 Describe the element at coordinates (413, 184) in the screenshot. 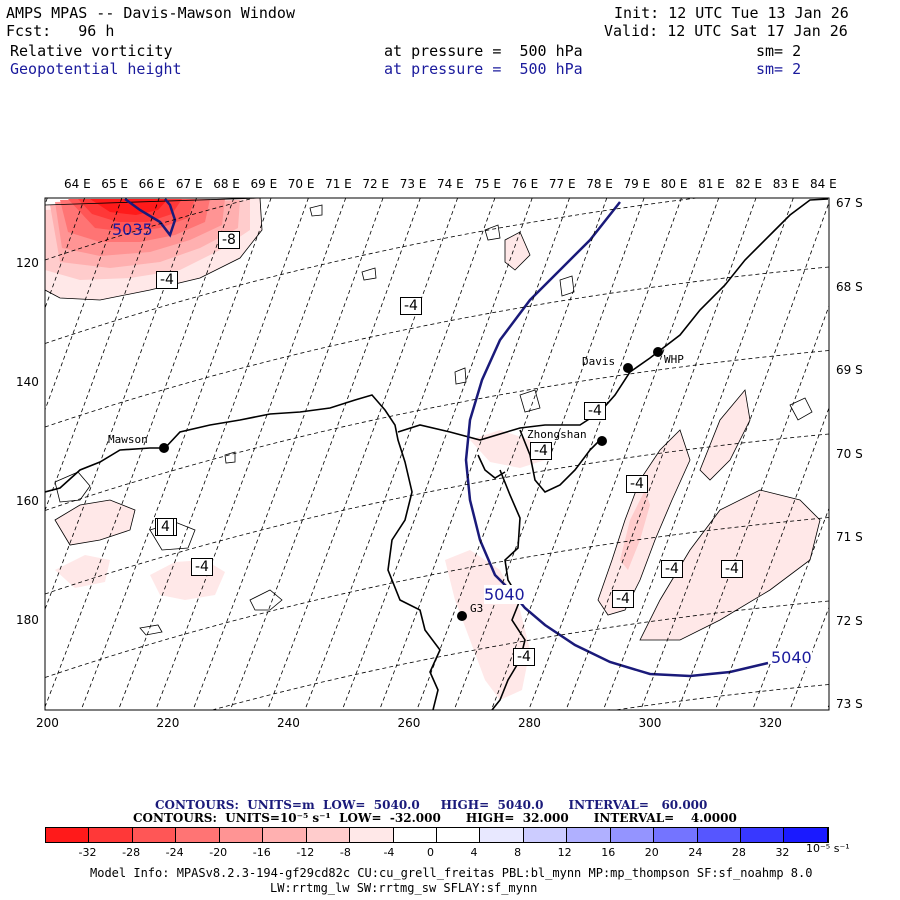

I see `lon-label: 73 E` at that location.